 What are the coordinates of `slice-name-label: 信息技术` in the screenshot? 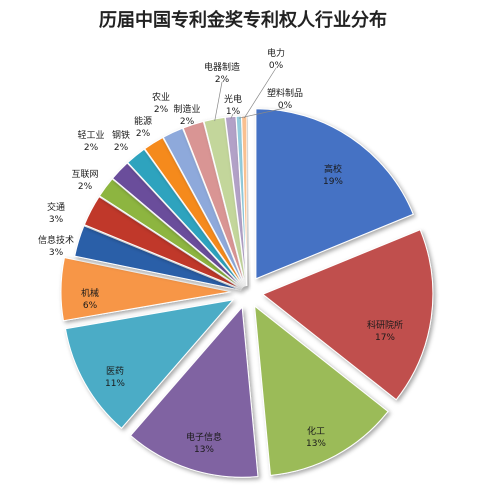 It's located at (56, 240).